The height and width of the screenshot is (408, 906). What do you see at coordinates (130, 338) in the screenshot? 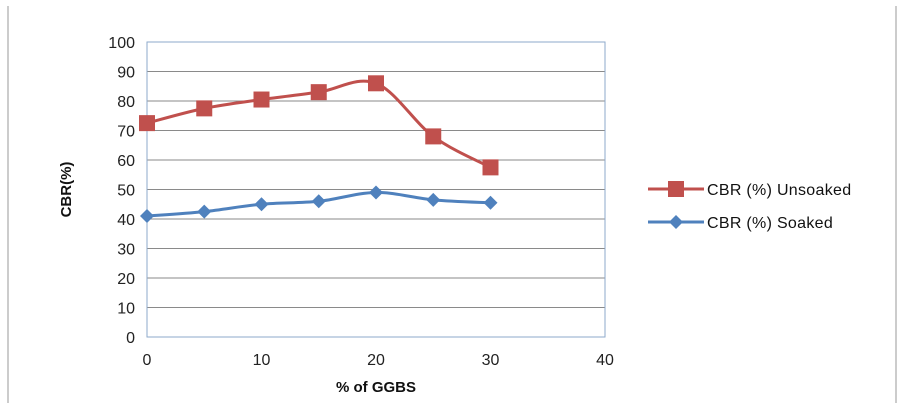
I see `y-tick-label: 0` at bounding box center [130, 338].